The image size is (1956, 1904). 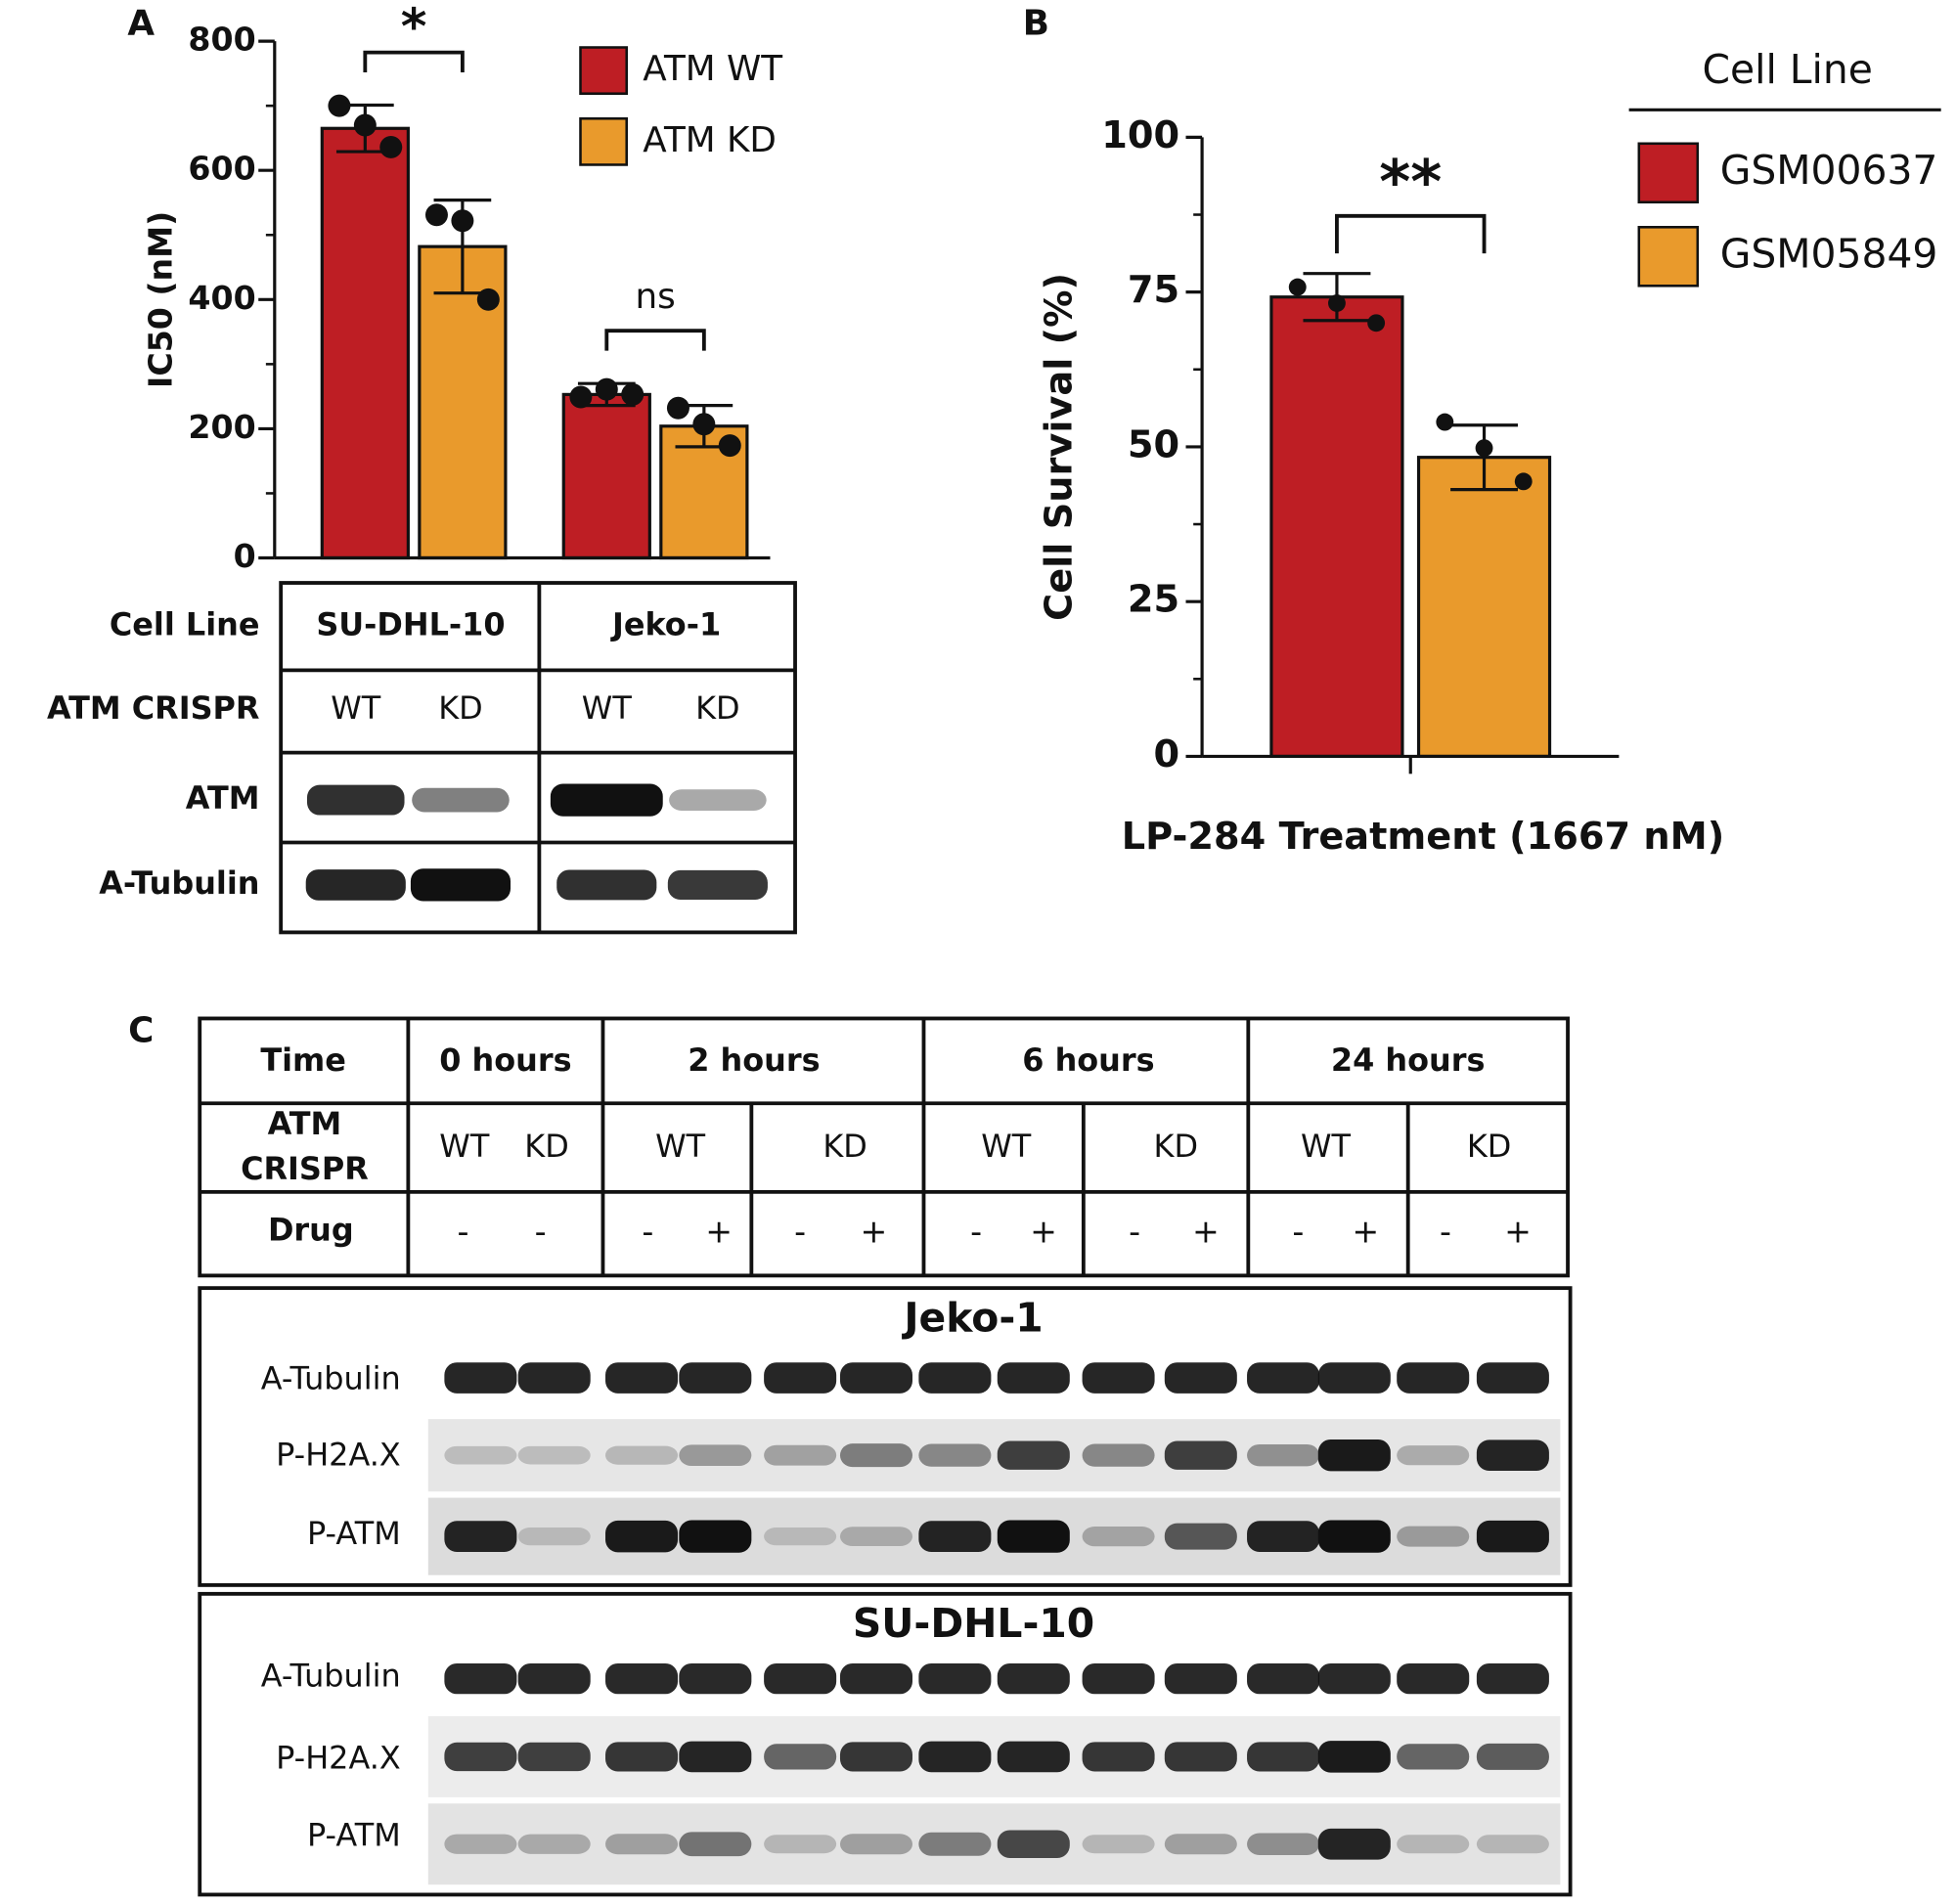 What do you see at coordinates (221, 169) in the screenshot?
I see `y-tick-label: 600` at bounding box center [221, 169].